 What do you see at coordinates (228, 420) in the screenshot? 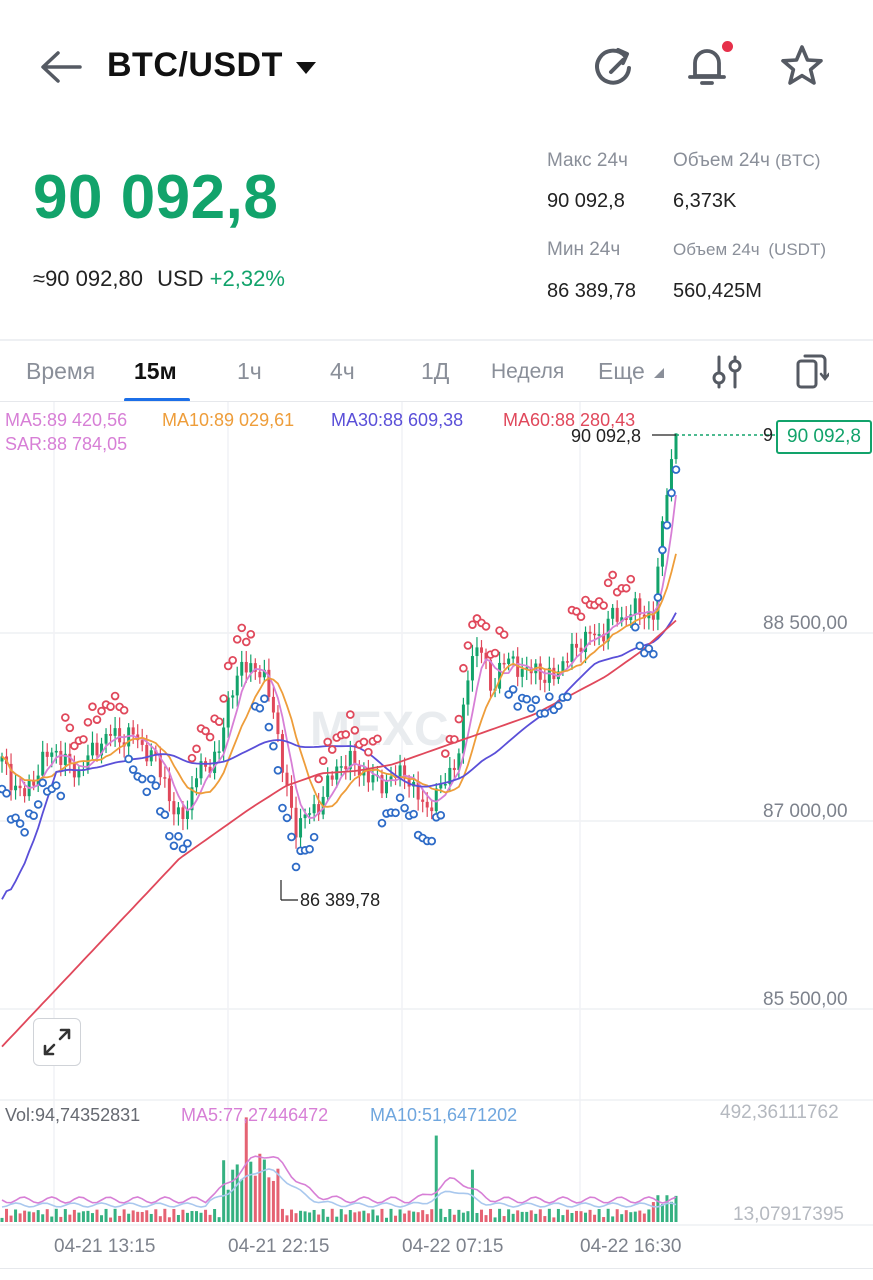
I see `ma10-legend: MA10:89 029,61` at bounding box center [228, 420].